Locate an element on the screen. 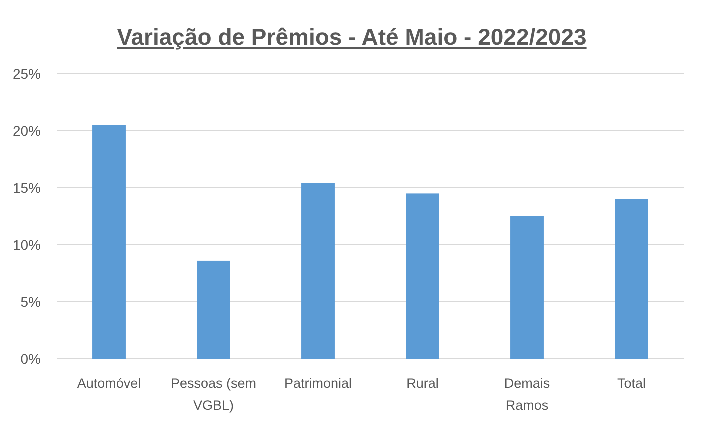  x-tick-label: Rural is located at coordinates (422, 383).